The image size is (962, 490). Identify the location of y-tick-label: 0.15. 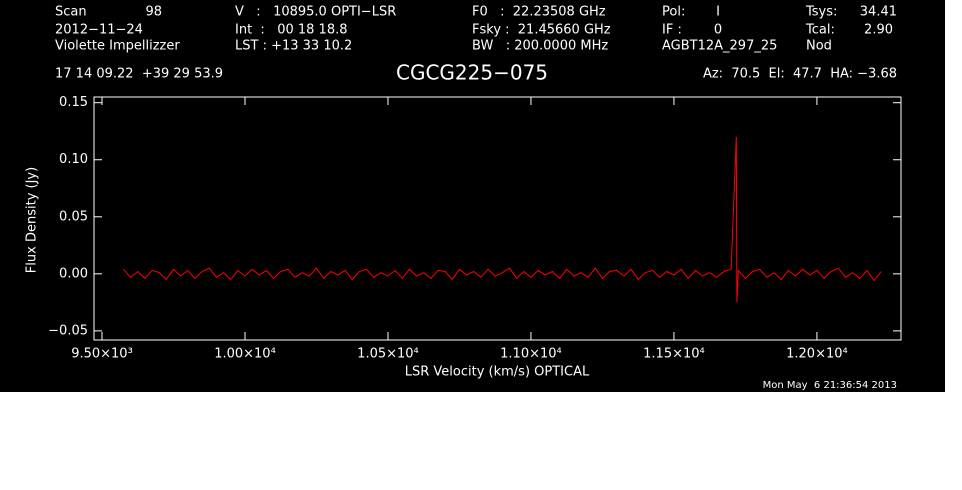
(73, 102).